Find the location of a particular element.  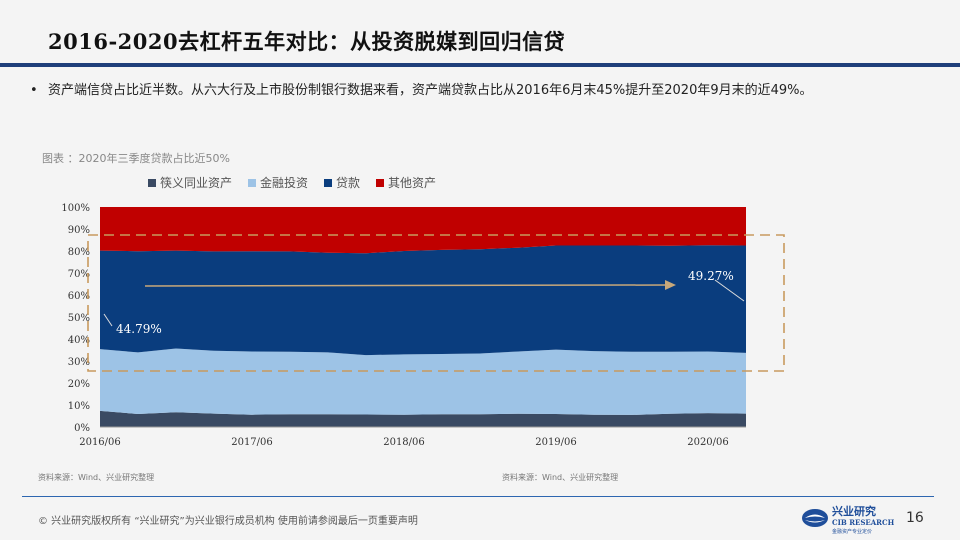

y-tick-label: 50% is located at coordinates (79, 318).